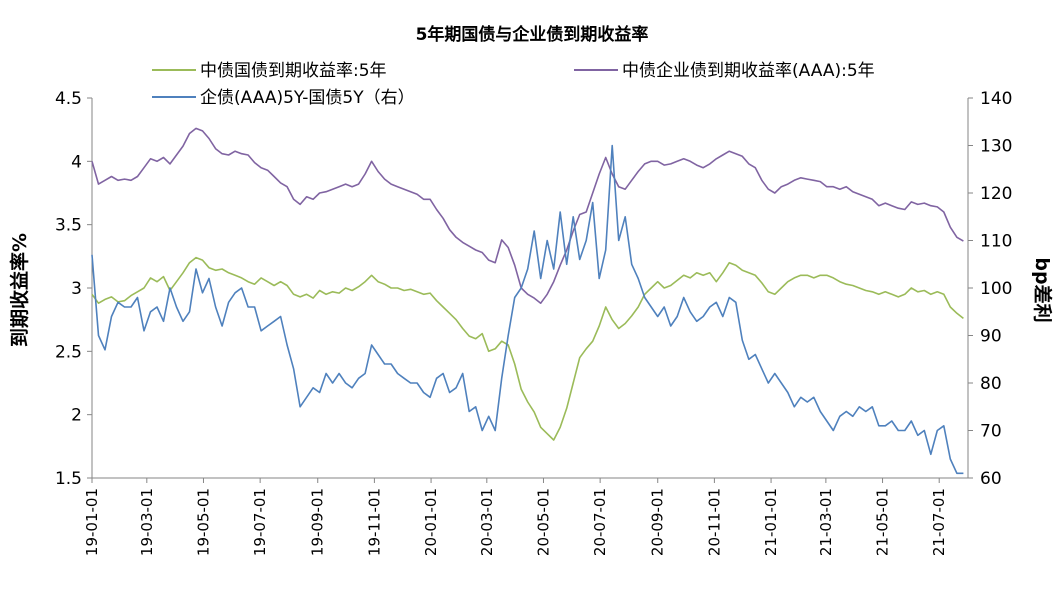 The height and width of the screenshot is (591, 1064). Describe the element at coordinates (991, 384) in the screenshot. I see `y-right-tick-label-2: 80` at that location.